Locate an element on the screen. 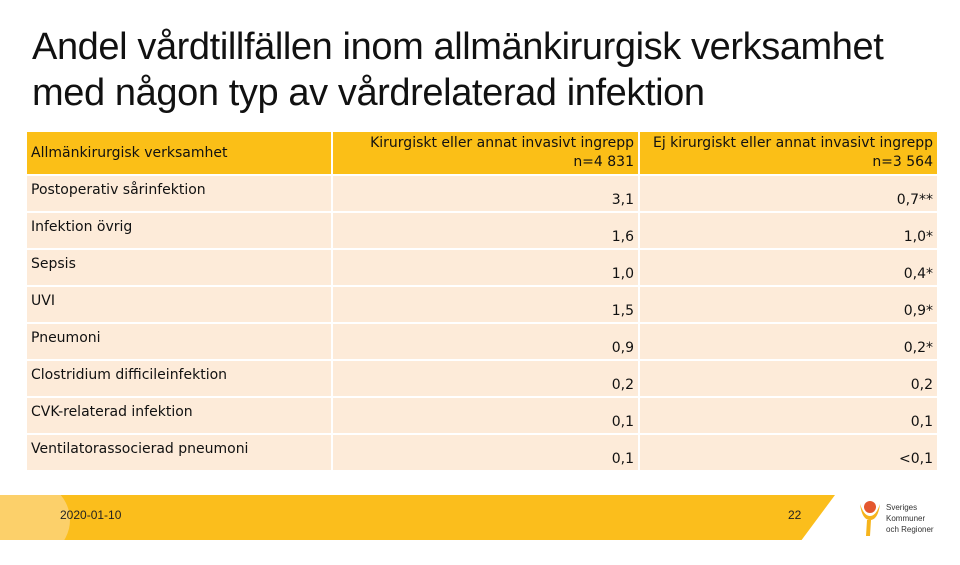 Image resolution: width=960 pixels, height=565 pixels. table-row: Postoperativ sårinfektion 3,1 0,7** is located at coordinates (482, 193).